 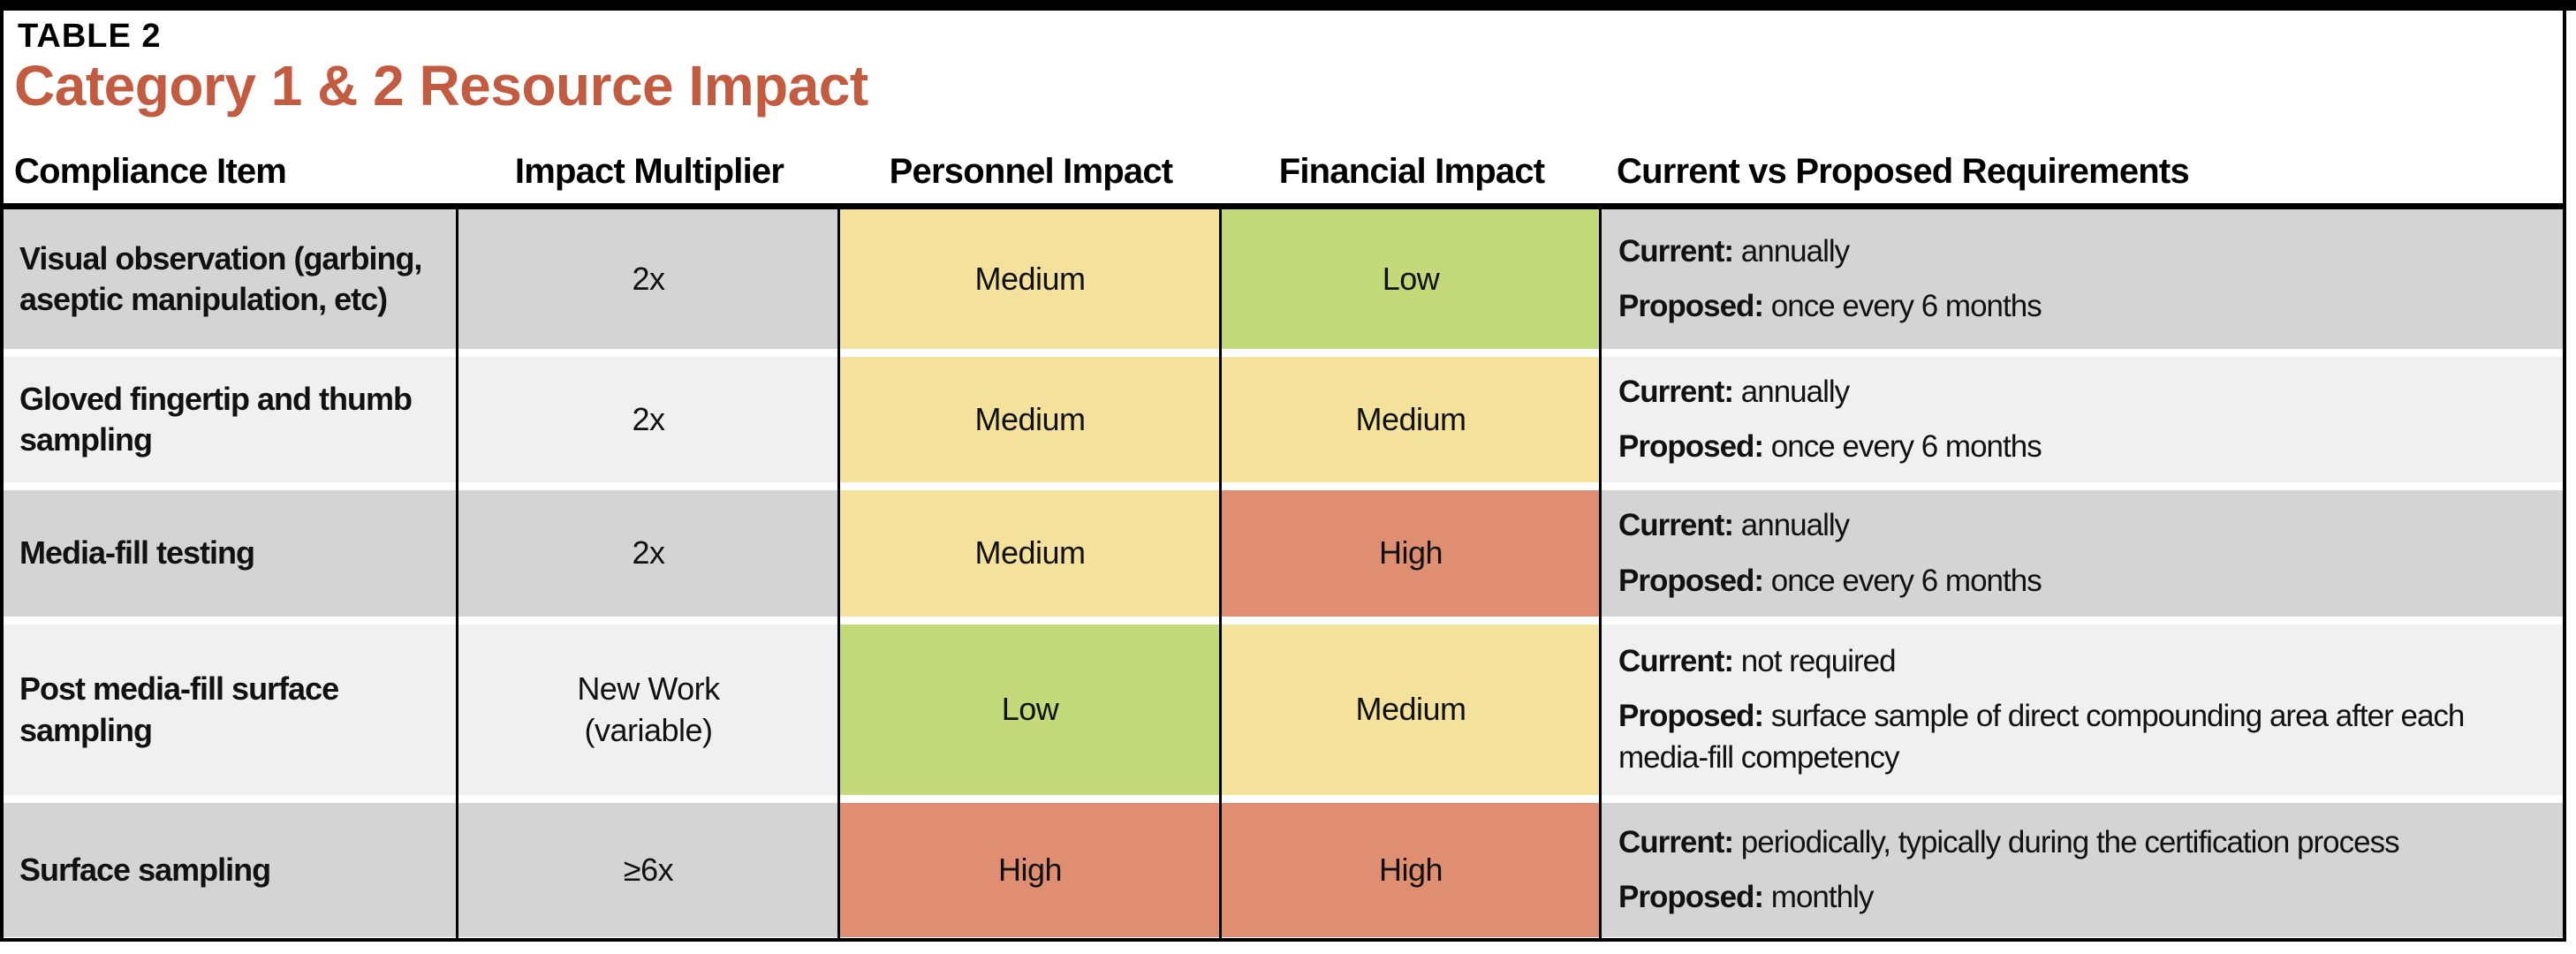 I want to click on personnel-impact-cell: High, so click(x=1030, y=870).